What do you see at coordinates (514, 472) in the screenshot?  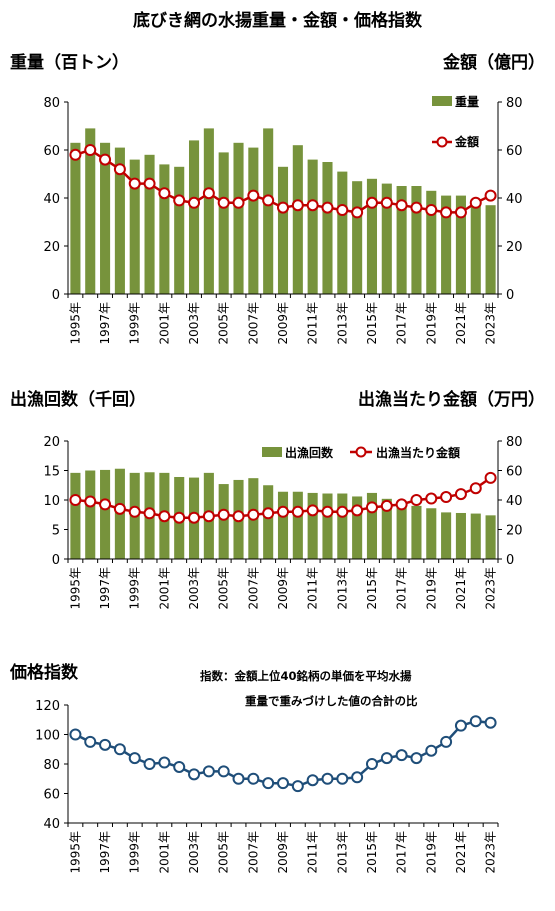 I see `right-tick-label: 60` at bounding box center [514, 472].